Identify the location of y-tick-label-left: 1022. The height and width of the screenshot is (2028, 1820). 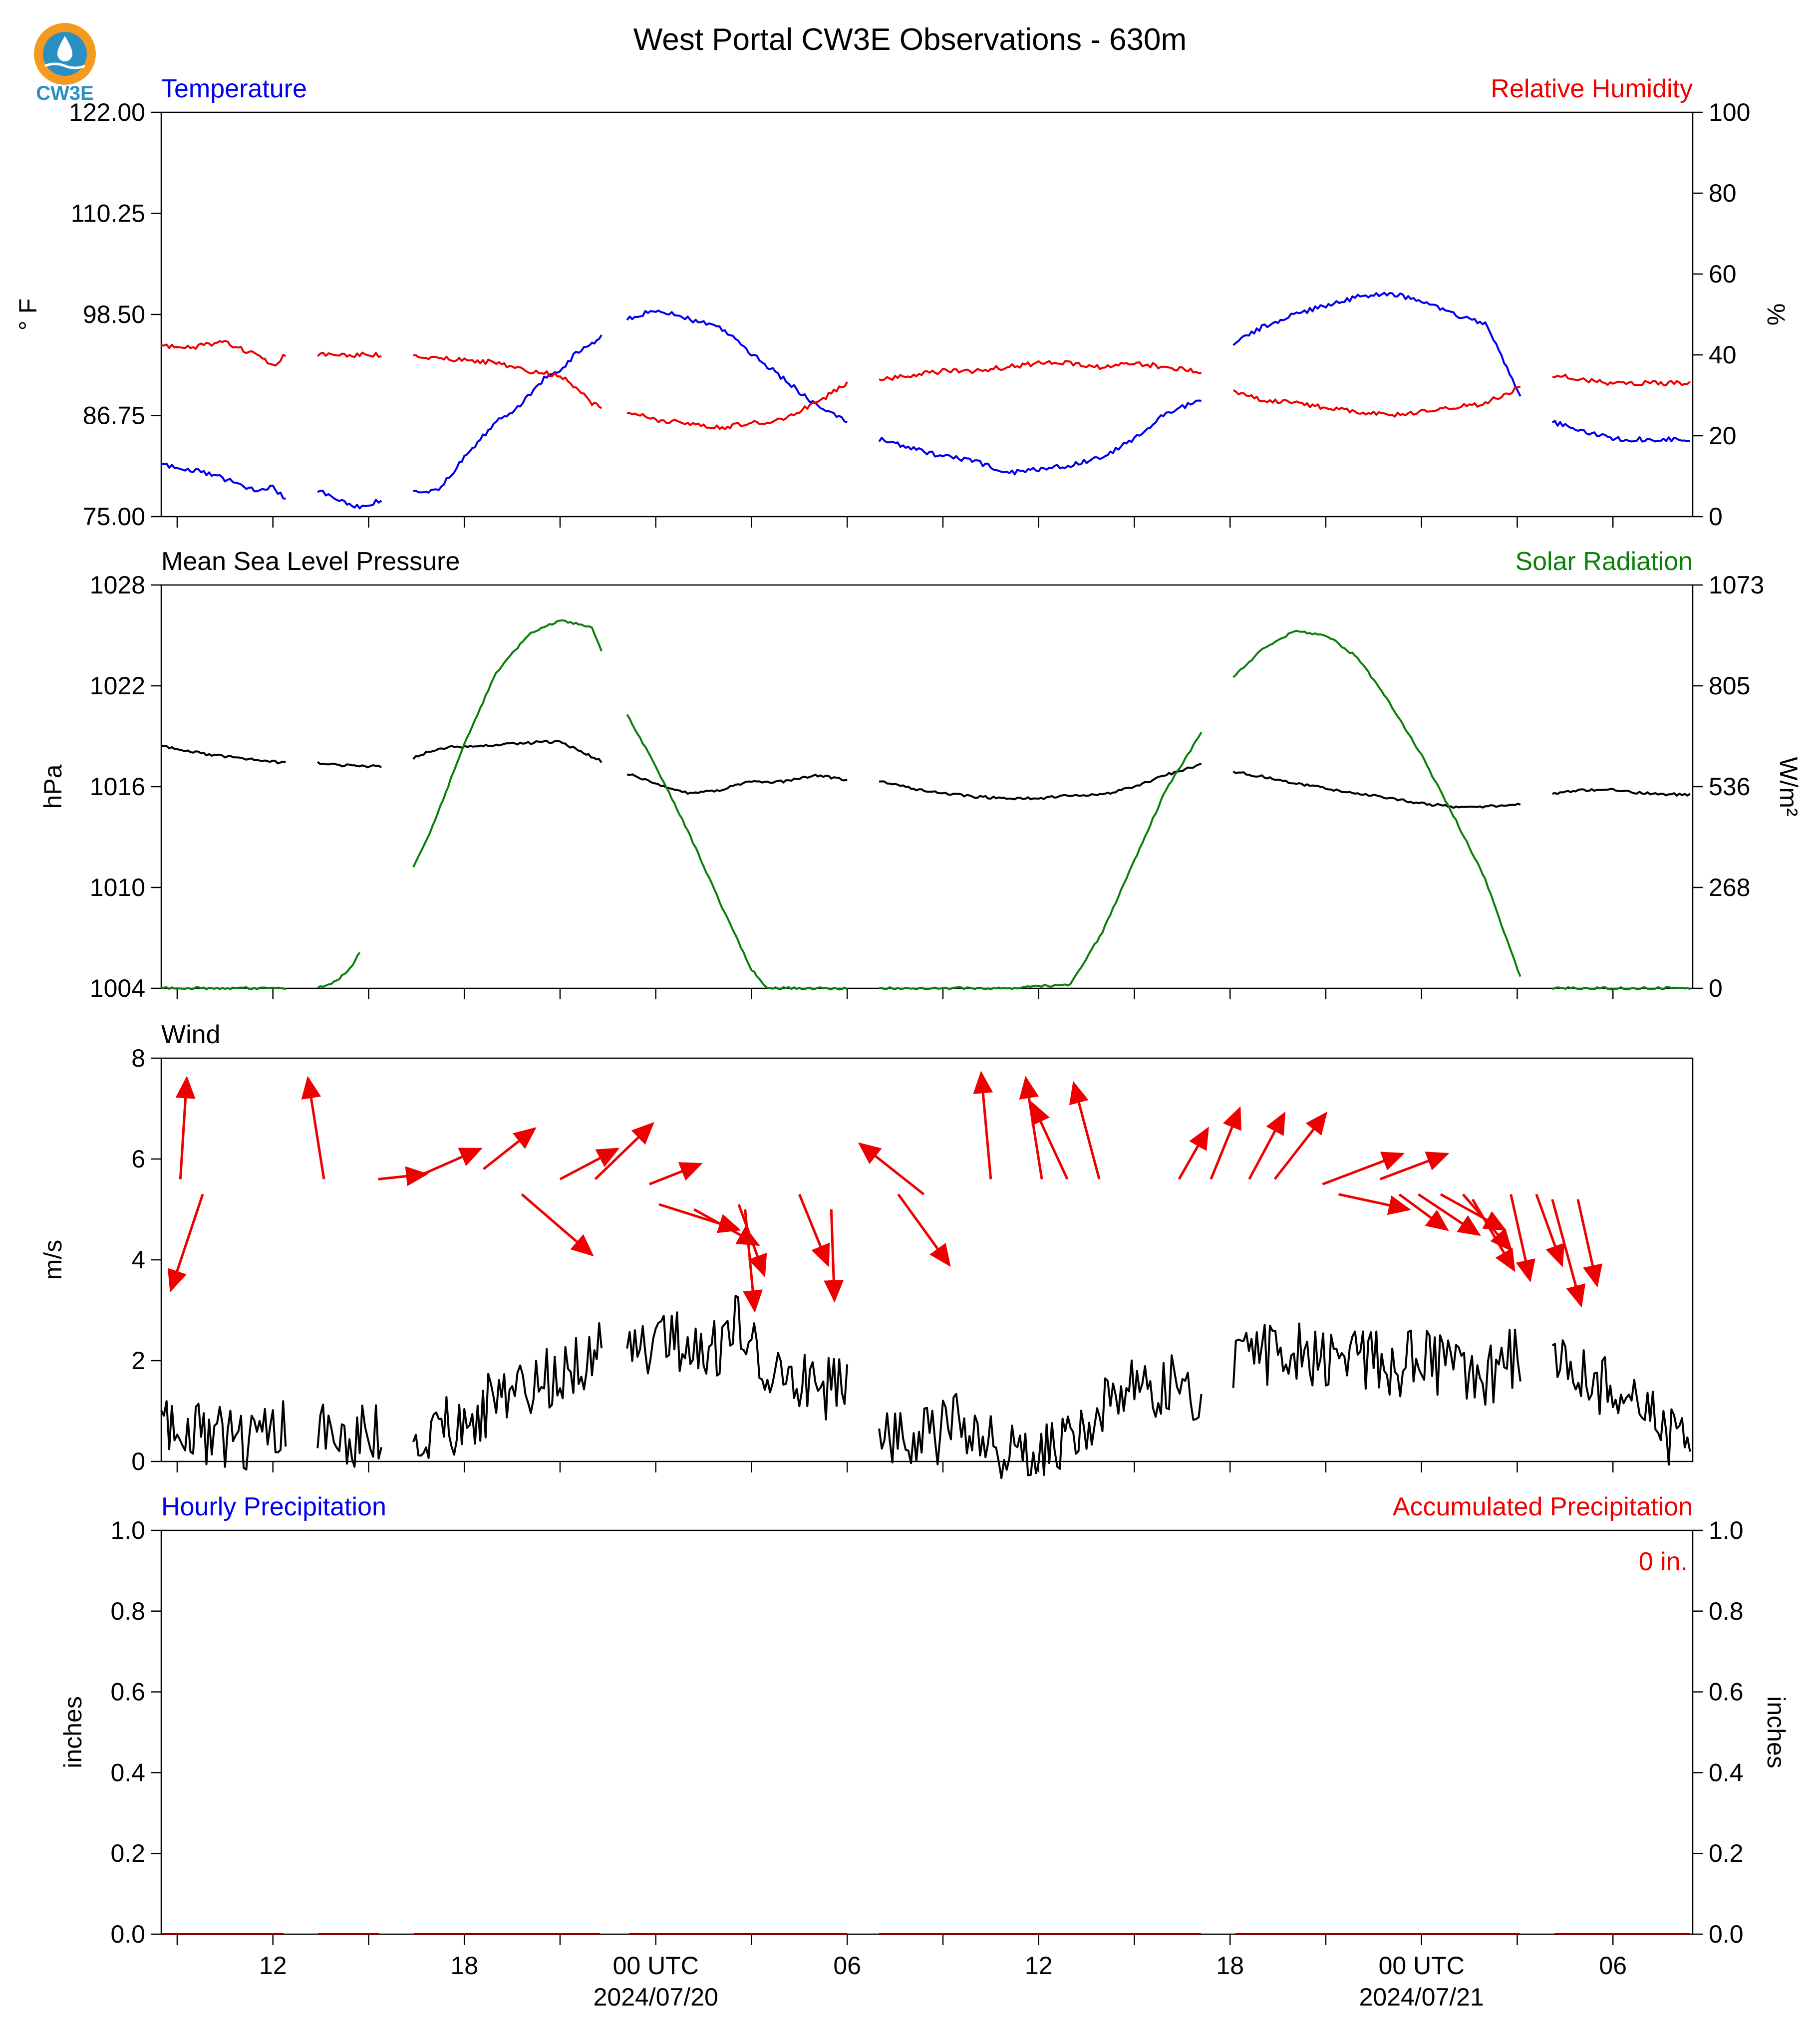
(117, 686).